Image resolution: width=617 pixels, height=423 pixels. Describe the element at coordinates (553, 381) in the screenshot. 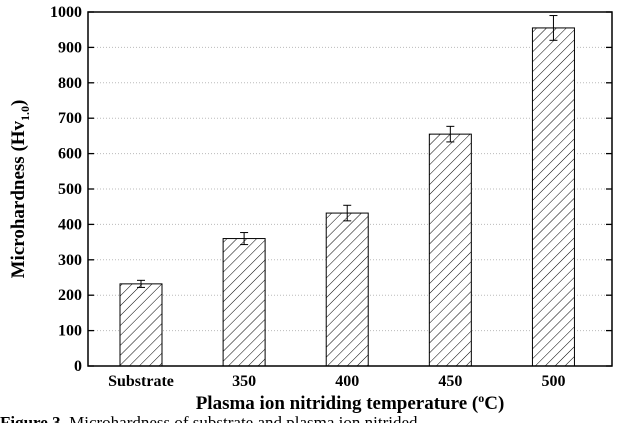

I see `x-tick-label: 500` at that location.